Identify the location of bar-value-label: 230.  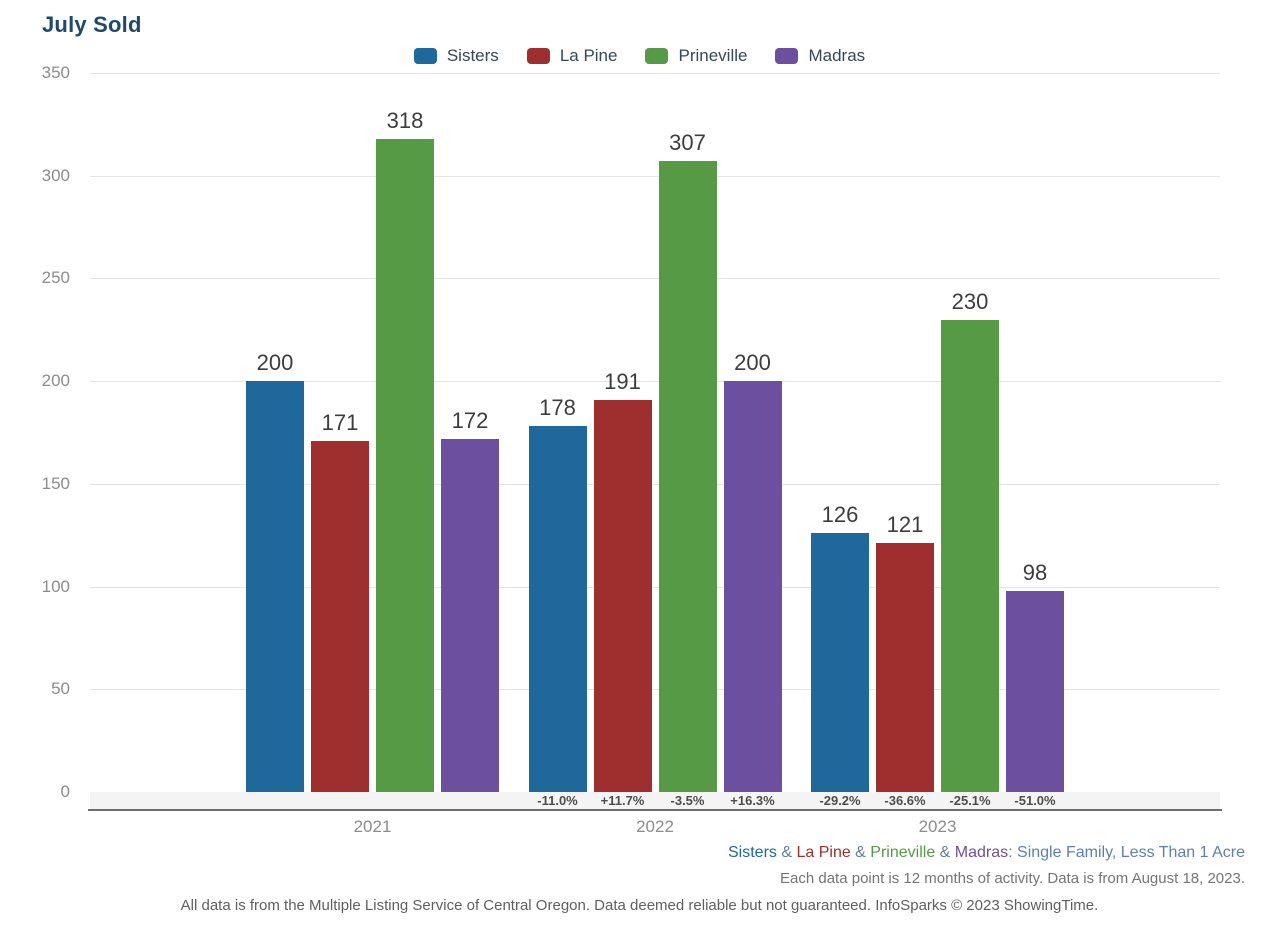
(970, 301).